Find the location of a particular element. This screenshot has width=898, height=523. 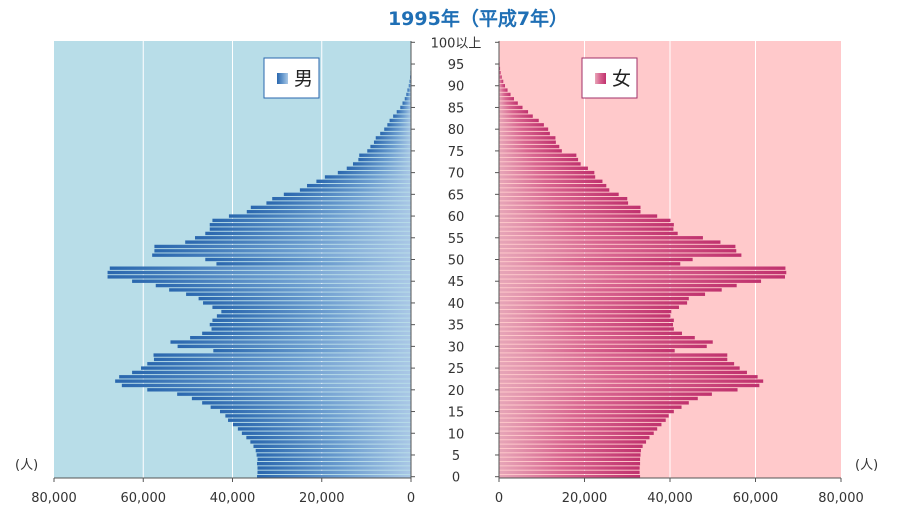

chart-title: 1995年（平成7年） is located at coordinates (478, 18).